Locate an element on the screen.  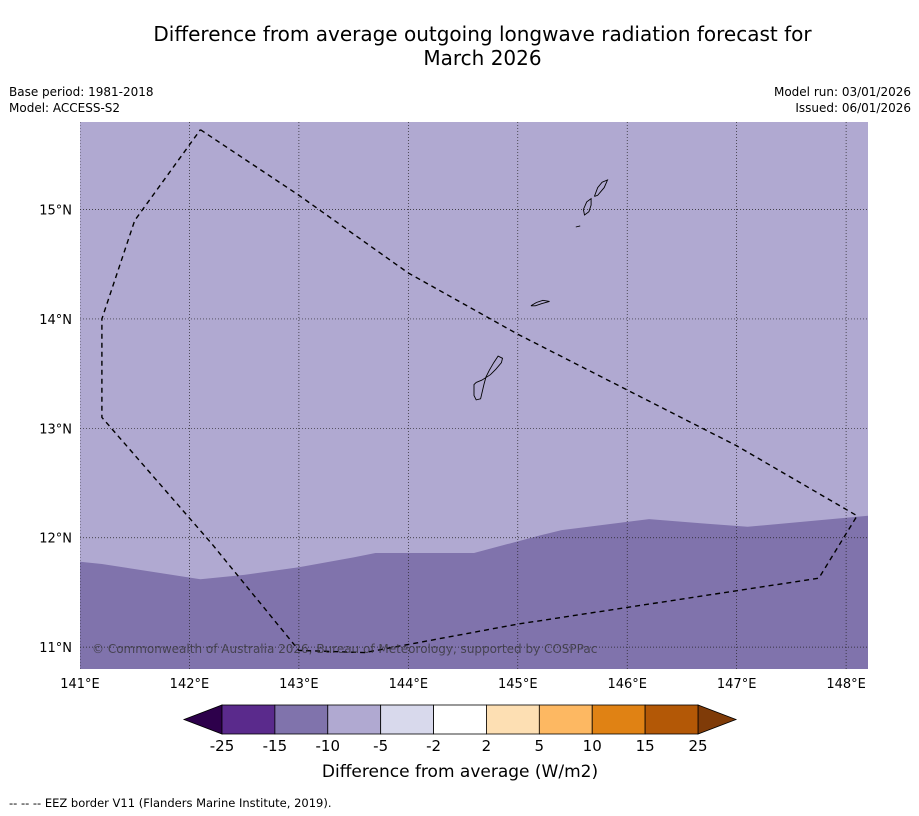
longitude-tick-label: 144°E is located at coordinates (409, 684).